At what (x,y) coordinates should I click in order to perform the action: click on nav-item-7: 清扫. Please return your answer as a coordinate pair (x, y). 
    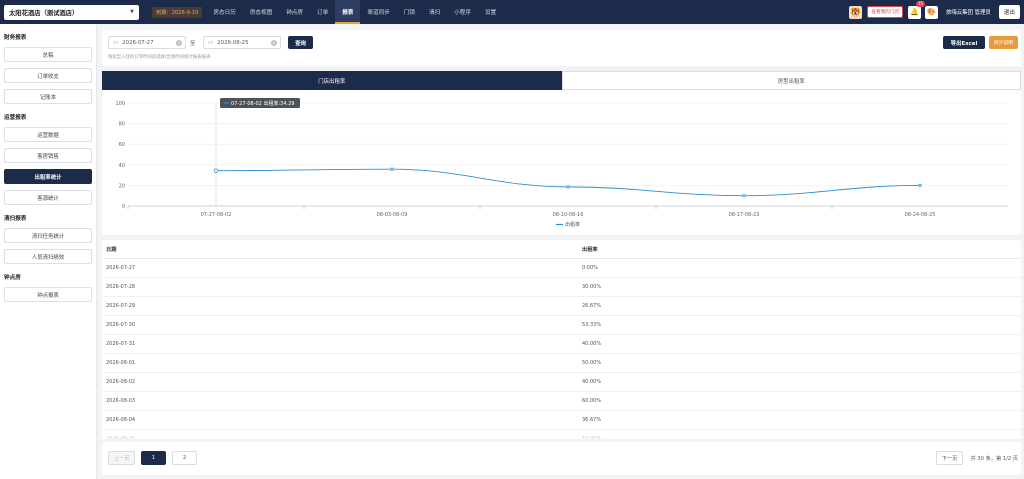
    Looking at the image, I should click on (435, 13).